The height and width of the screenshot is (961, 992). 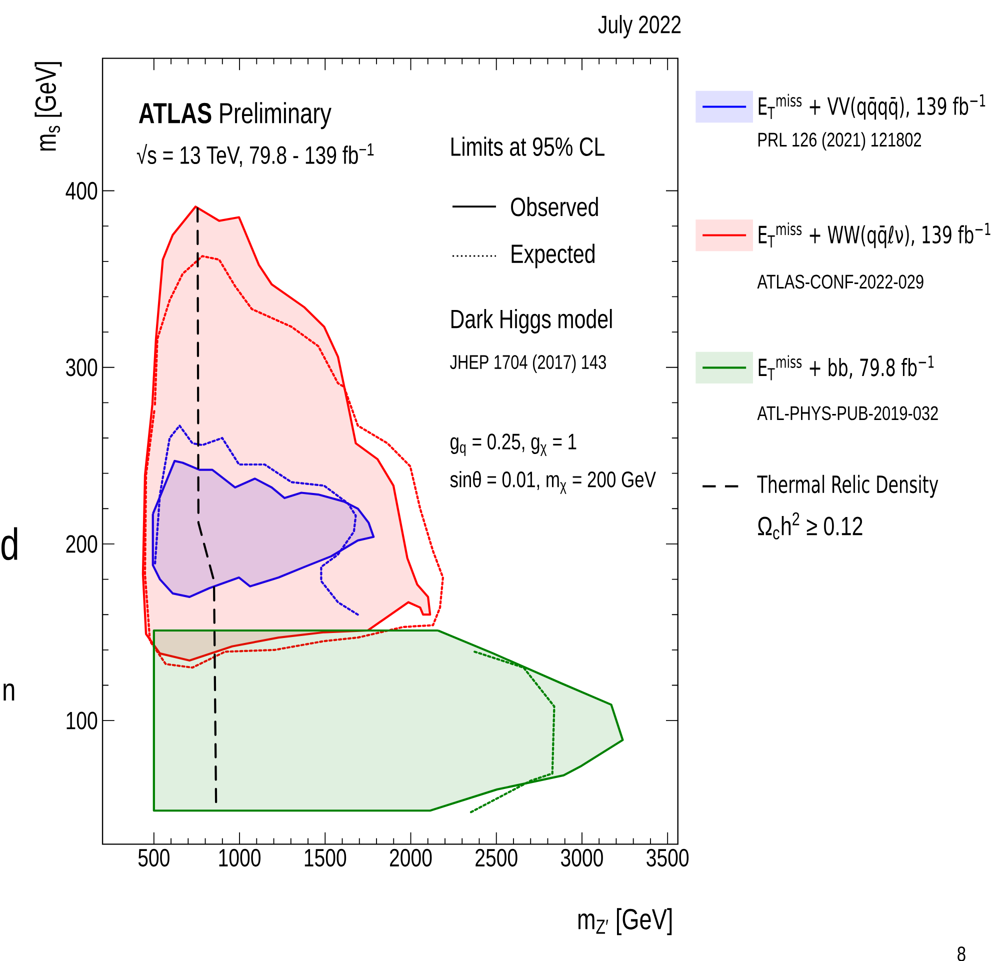 I want to click on x-tick-label: 3500, so click(x=667, y=857).